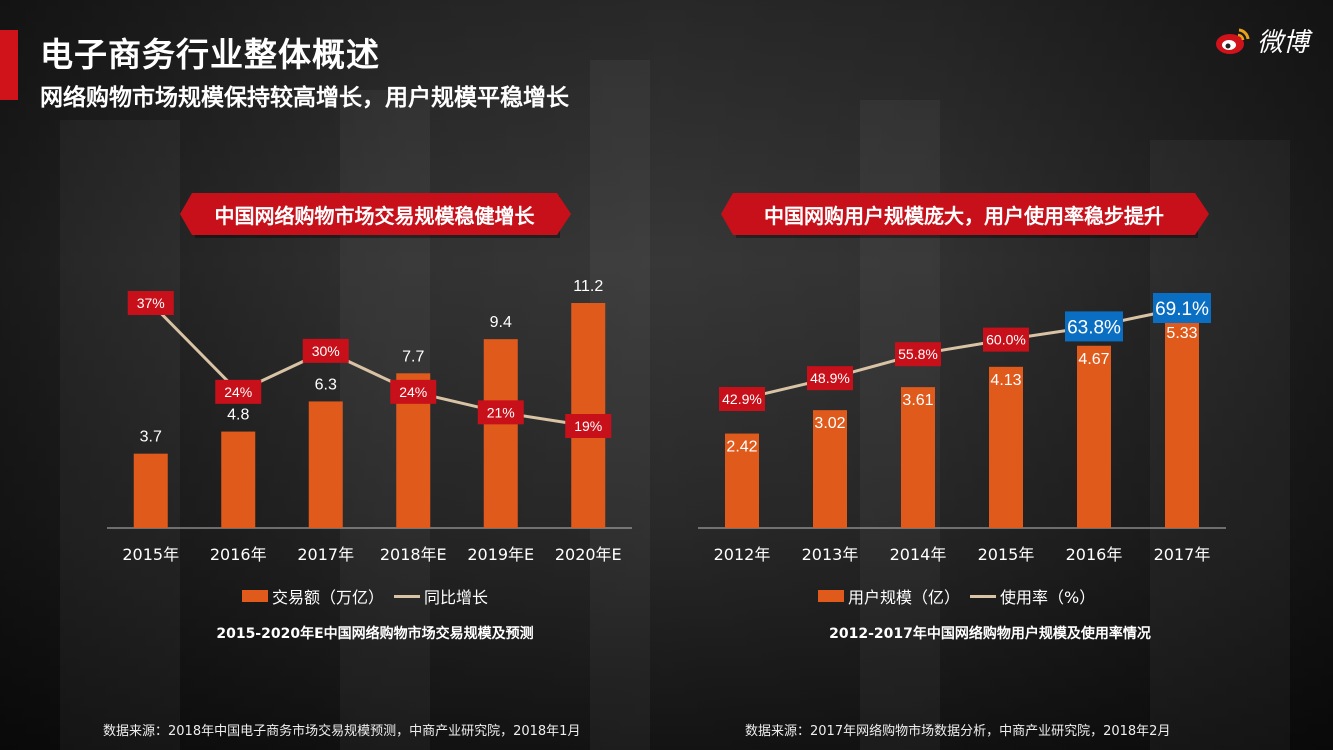 The image size is (1333, 750). I want to click on logo-text: 微博, so click(1282, 43).